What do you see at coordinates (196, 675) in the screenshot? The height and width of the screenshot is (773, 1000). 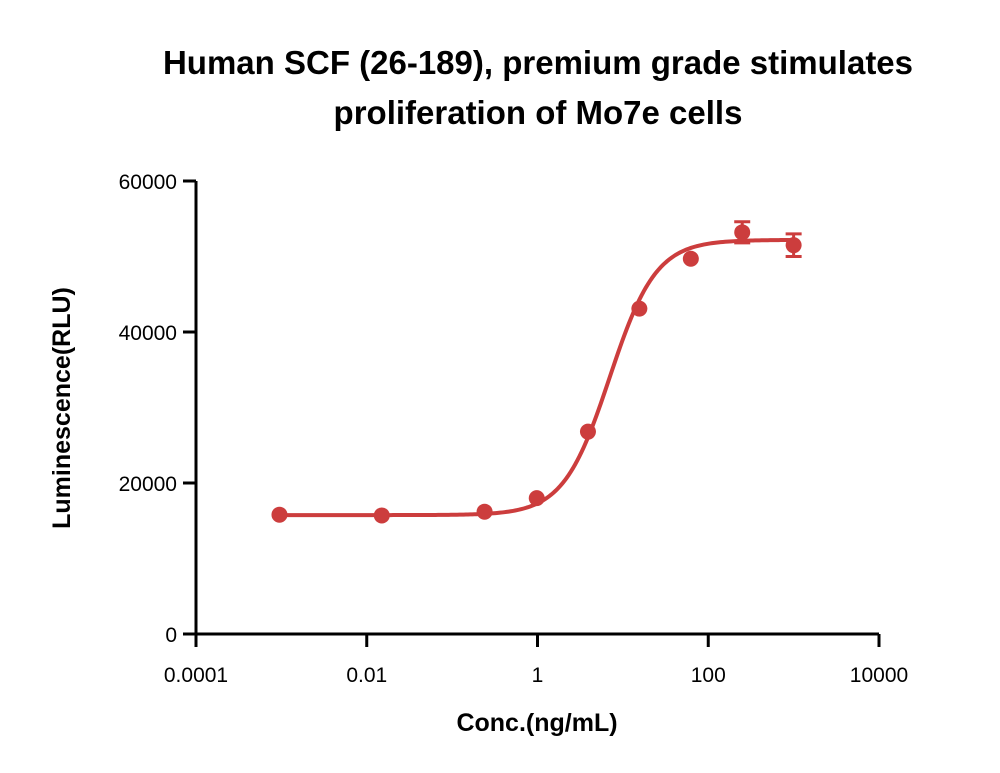 I see `x-tick-label: 0.0001` at bounding box center [196, 675].